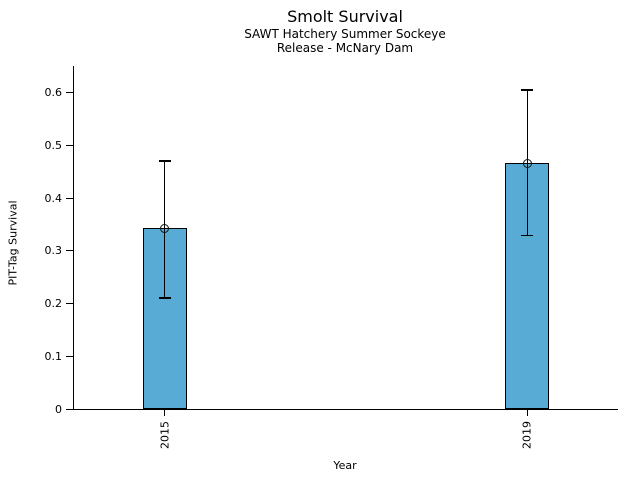 The height and width of the screenshot is (480, 640). I want to click on y-axis-tick-label: 0.3, so click(53, 251).